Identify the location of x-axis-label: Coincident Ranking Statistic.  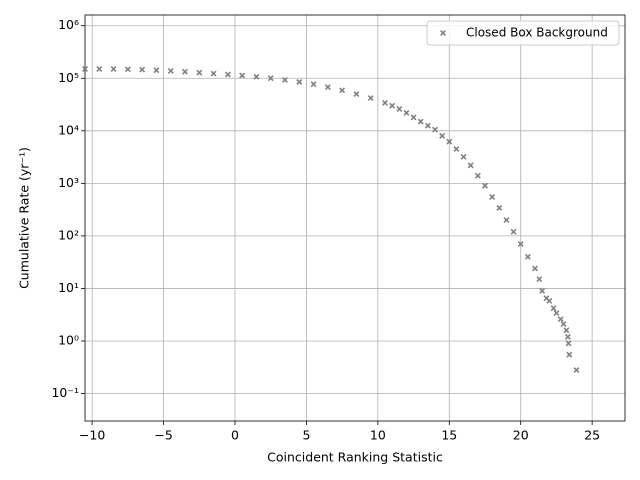
(355, 457).